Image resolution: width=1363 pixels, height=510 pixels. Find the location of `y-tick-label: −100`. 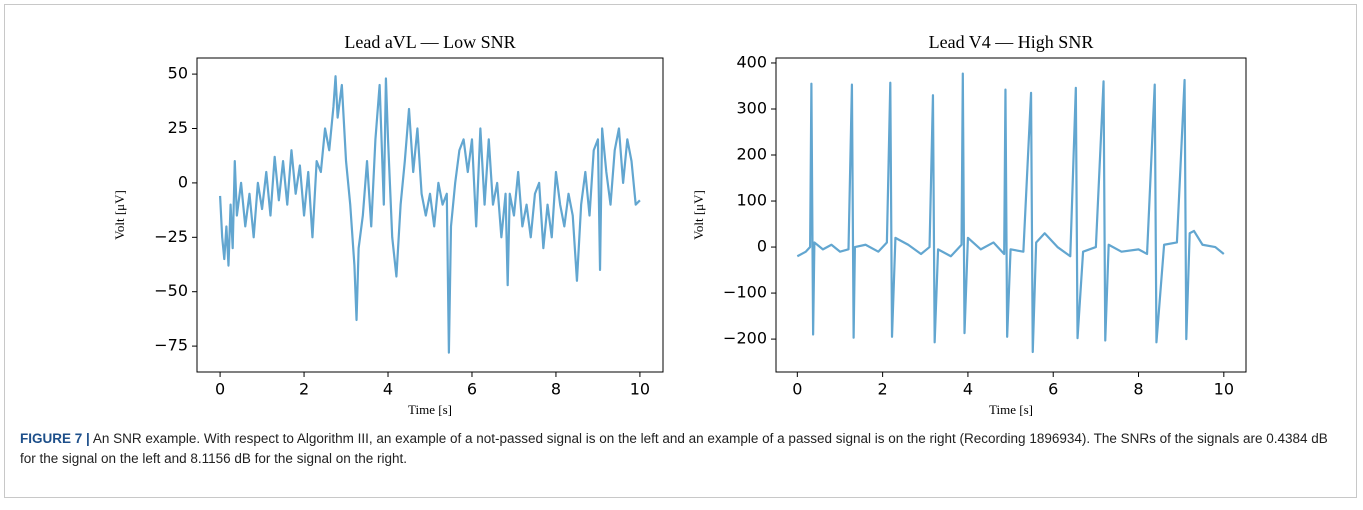

y-tick-label: −100 is located at coordinates (745, 292).